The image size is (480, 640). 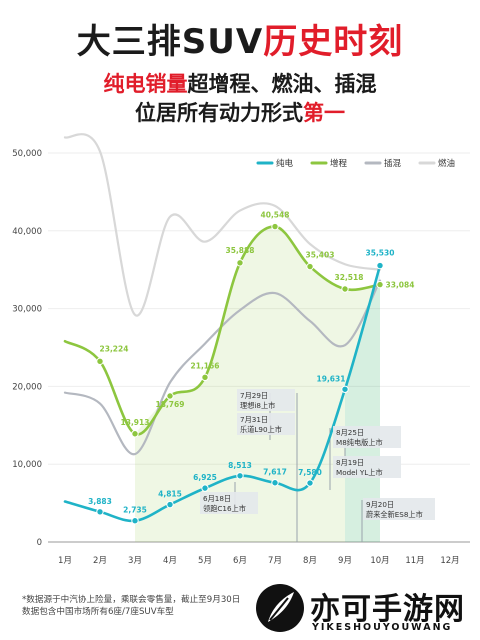 I want to click on data-label: 33,084, so click(x=400, y=285).